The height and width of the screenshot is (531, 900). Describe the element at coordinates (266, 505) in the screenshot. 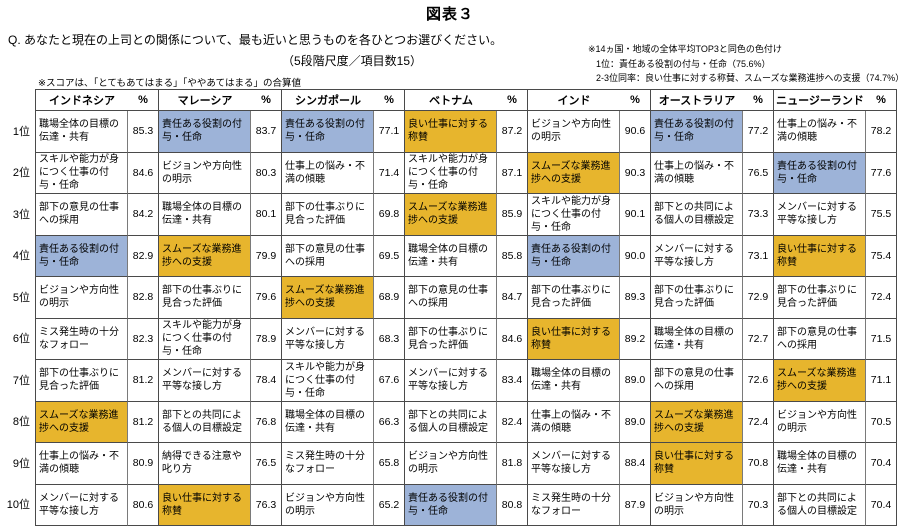

I see `value-cell: 76.3` at that location.